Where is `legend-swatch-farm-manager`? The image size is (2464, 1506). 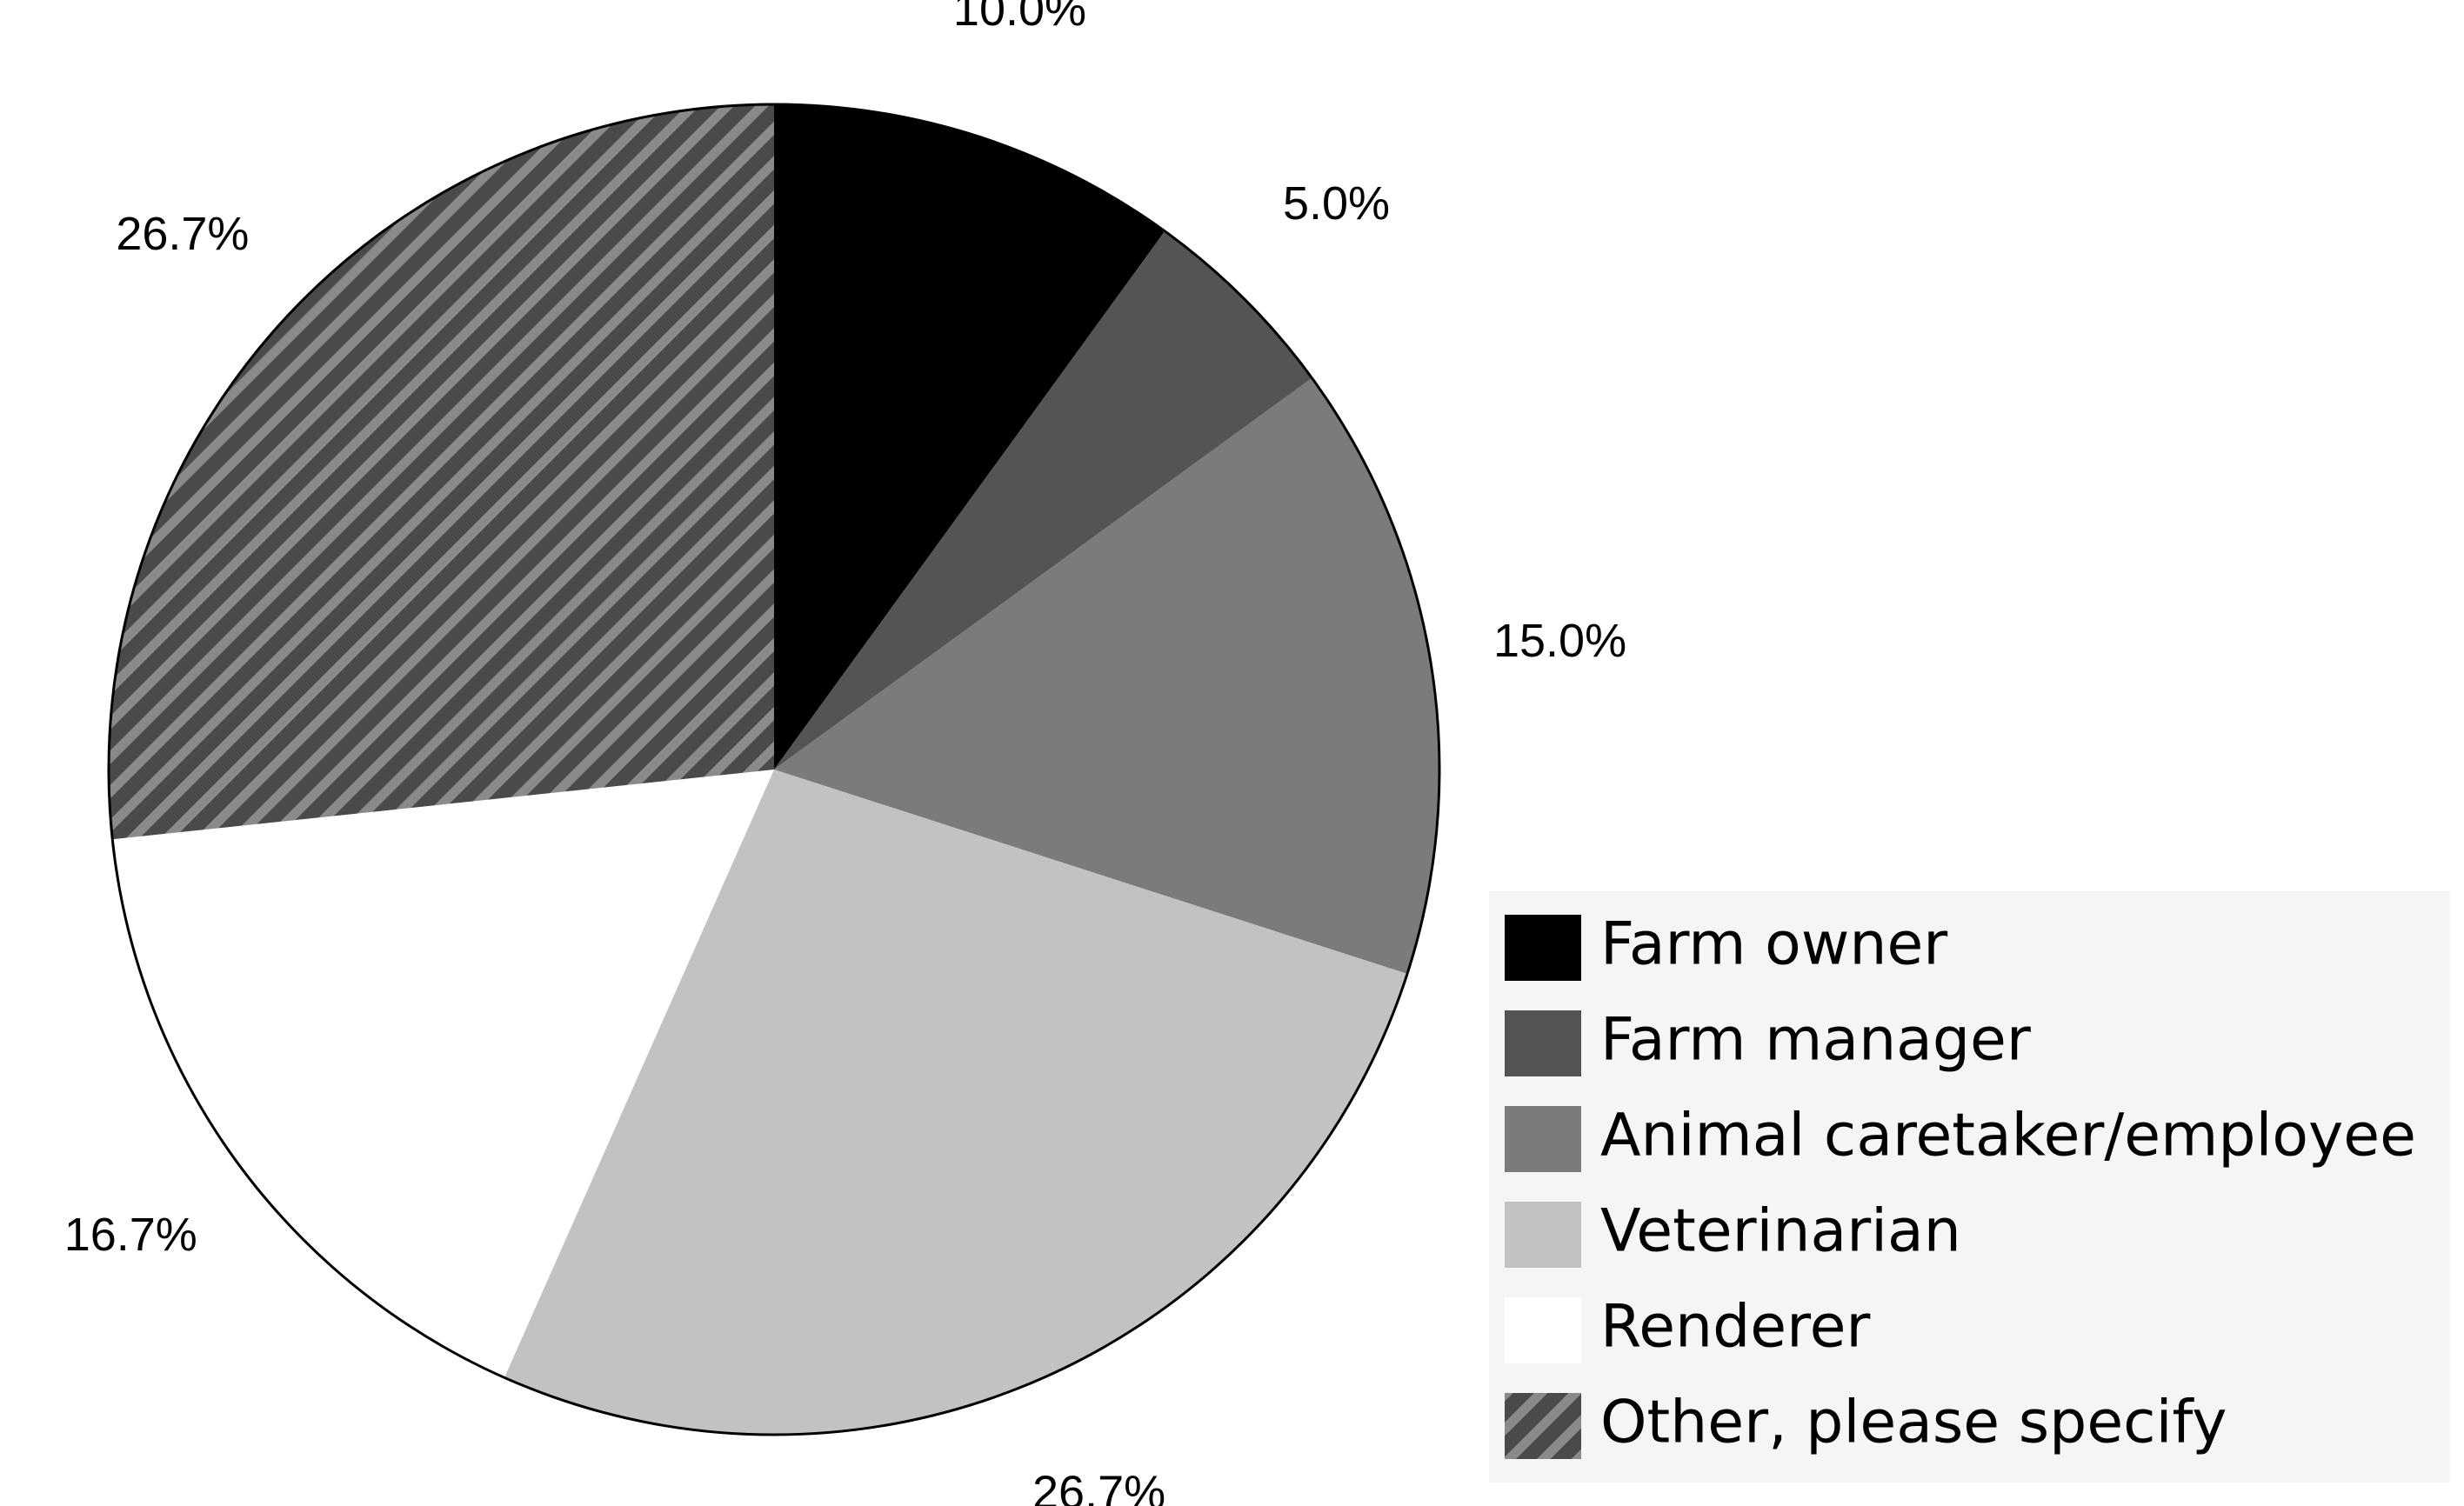 legend-swatch-farm-manager is located at coordinates (1543, 1043).